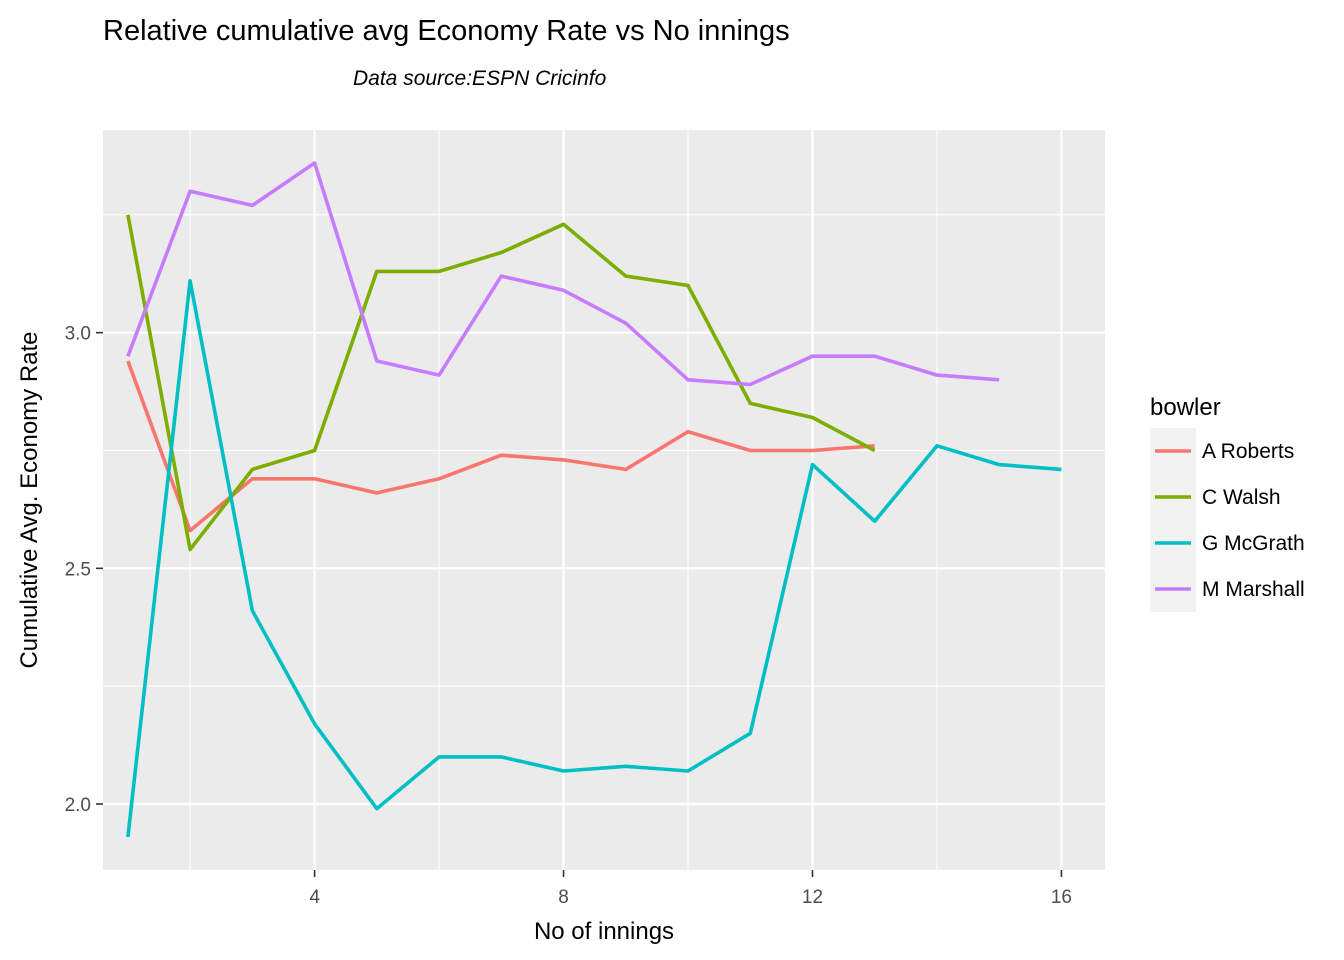 This screenshot has width=1344, height=960. Describe the element at coordinates (500, 446) in the screenshot. I see `series-line-a-roberts` at that location.